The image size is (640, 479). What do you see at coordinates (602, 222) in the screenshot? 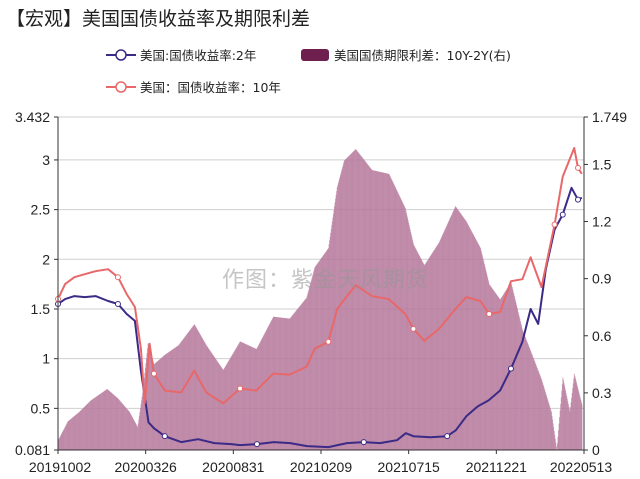
I see `y-right-tick-label: 1.2` at bounding box center [602, 222].